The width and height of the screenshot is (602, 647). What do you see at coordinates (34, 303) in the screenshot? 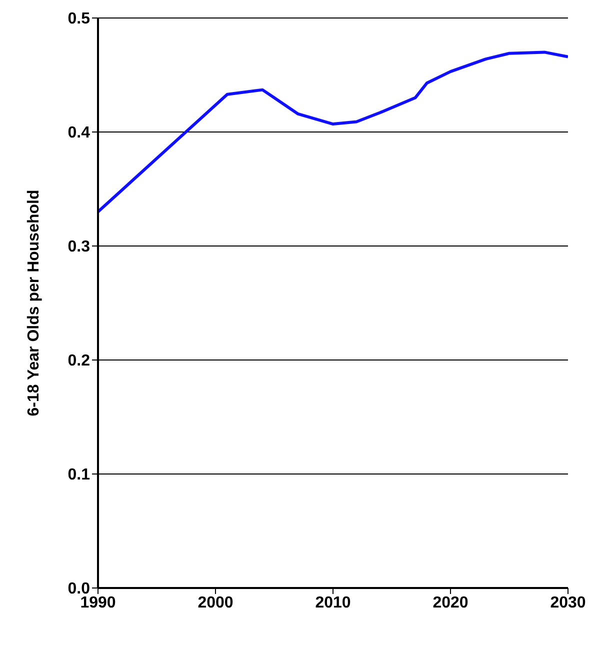
I see `y-axis-title: 6-18 Year Olds per Household` at bounding box center [34, 303].